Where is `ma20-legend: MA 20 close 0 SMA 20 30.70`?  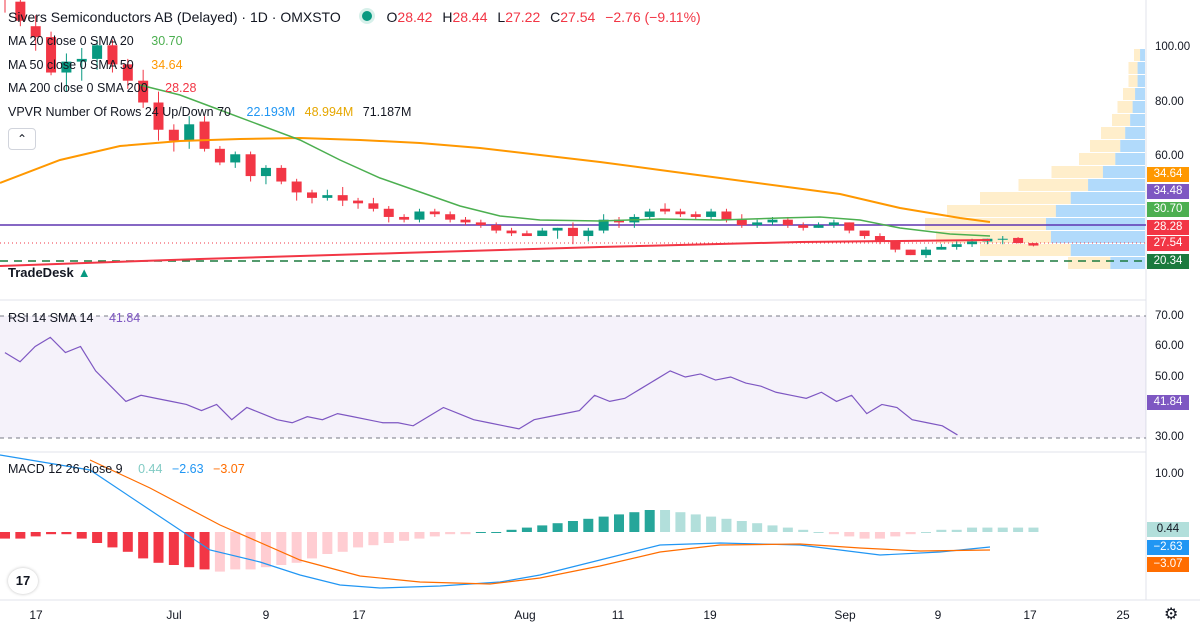
ma20-legend: MA 20 close 0 SMA 20 30.70 is located at coordinates (95, 41).